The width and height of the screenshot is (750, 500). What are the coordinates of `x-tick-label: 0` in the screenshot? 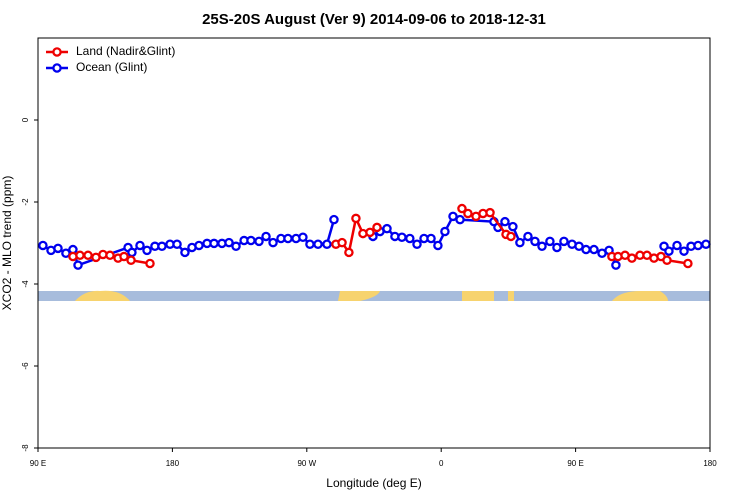 It's located at (441, 463).